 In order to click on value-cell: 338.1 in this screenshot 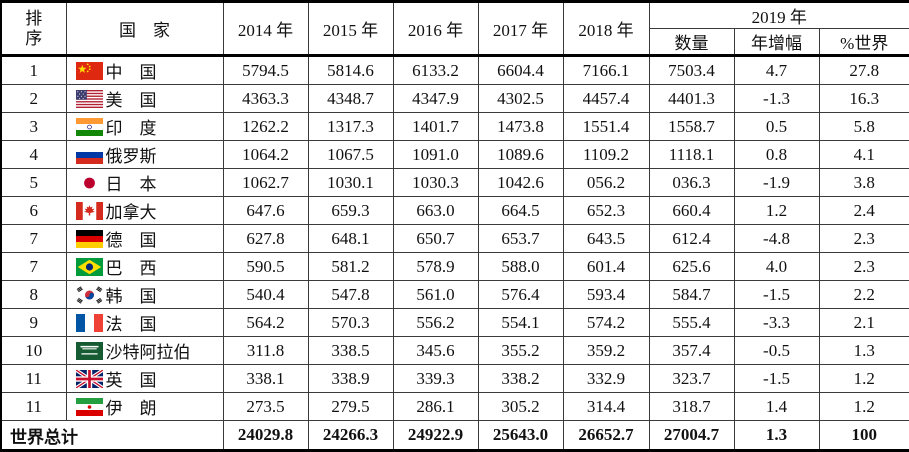, I will do `click(265, 378)`.